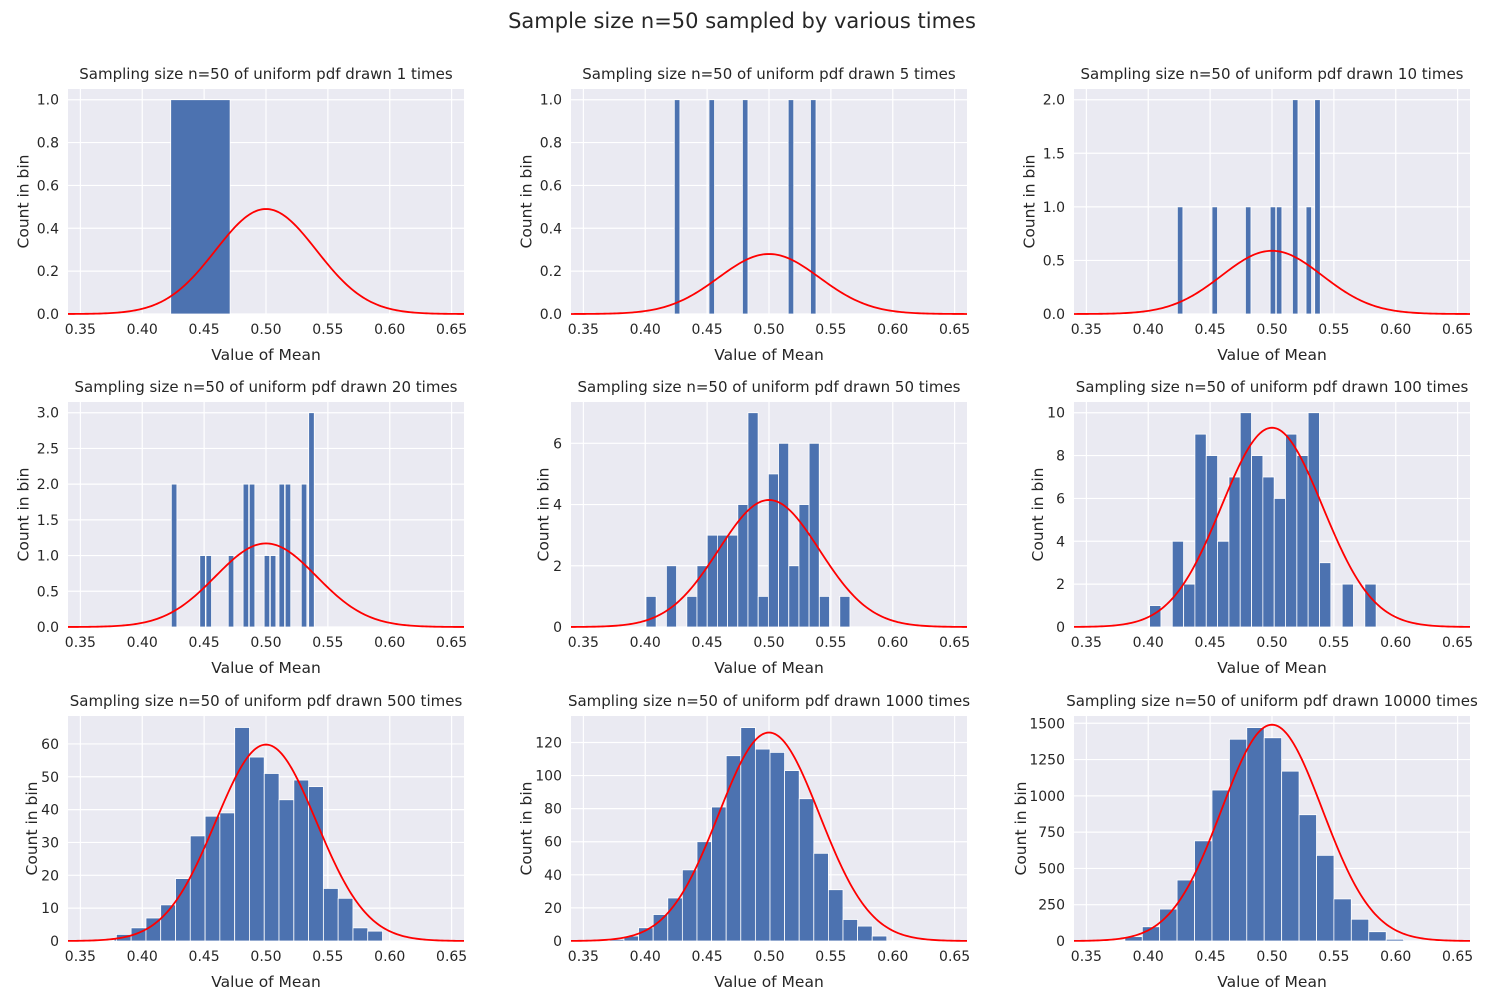 The image size is (1511, 1000). What do you see at coordinates (768, 957) in the screenshot?
I see `x-tick-label: 0.50` at bounding box center [768, 957].